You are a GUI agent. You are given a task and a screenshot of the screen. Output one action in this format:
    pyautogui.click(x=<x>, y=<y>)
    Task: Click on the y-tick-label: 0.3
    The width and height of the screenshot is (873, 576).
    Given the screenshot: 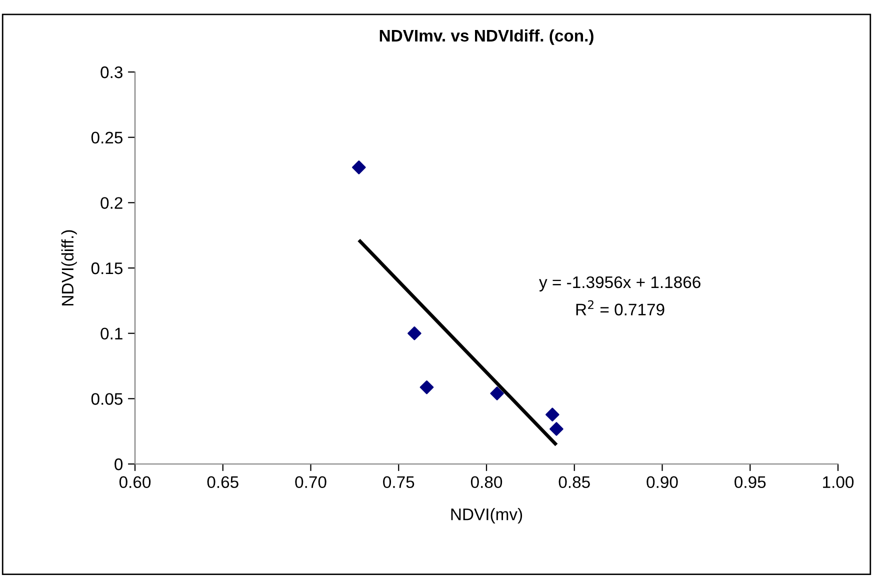 What is the action you would take?
    pyautogui.click(x=111, y=72)
    